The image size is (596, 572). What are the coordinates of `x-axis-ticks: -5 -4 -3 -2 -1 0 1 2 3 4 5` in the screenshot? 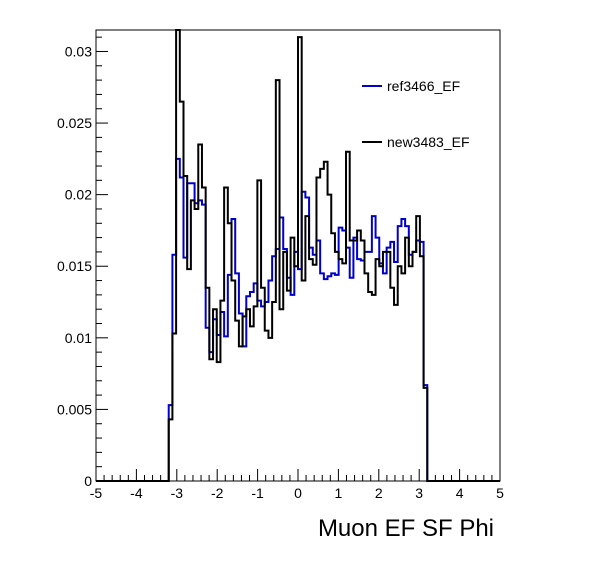 It's located at (297, 485).